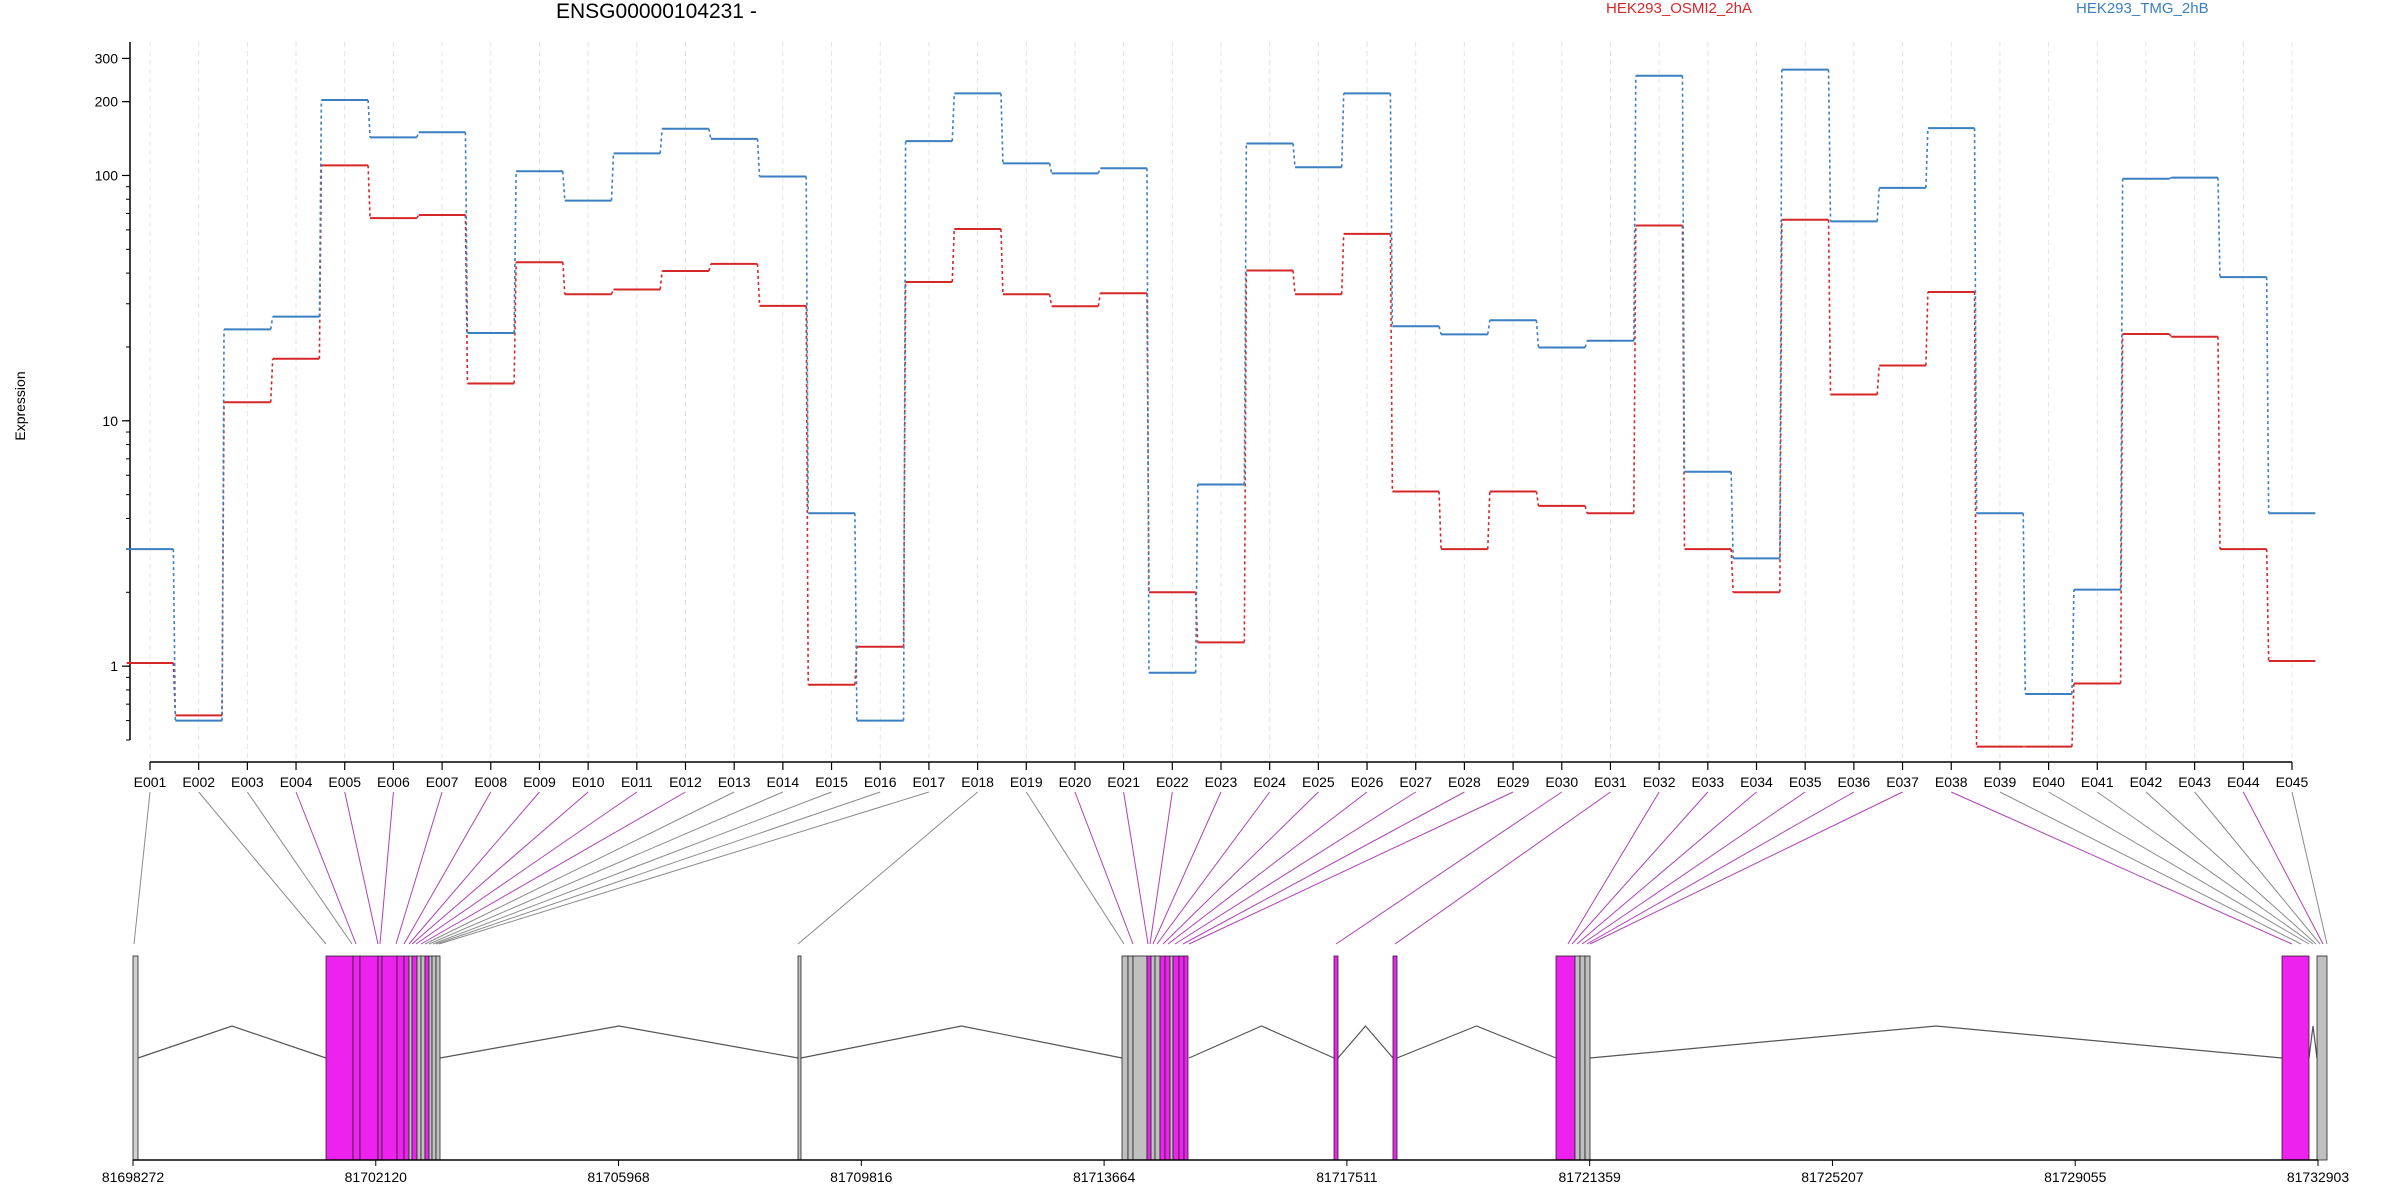 The height and width of the screenshot is (1200, 2400). What do you see at coordinates (2097, 782) in the screenshot?
I see `x-tick-label: E041` at bounding box center [2097, 782].